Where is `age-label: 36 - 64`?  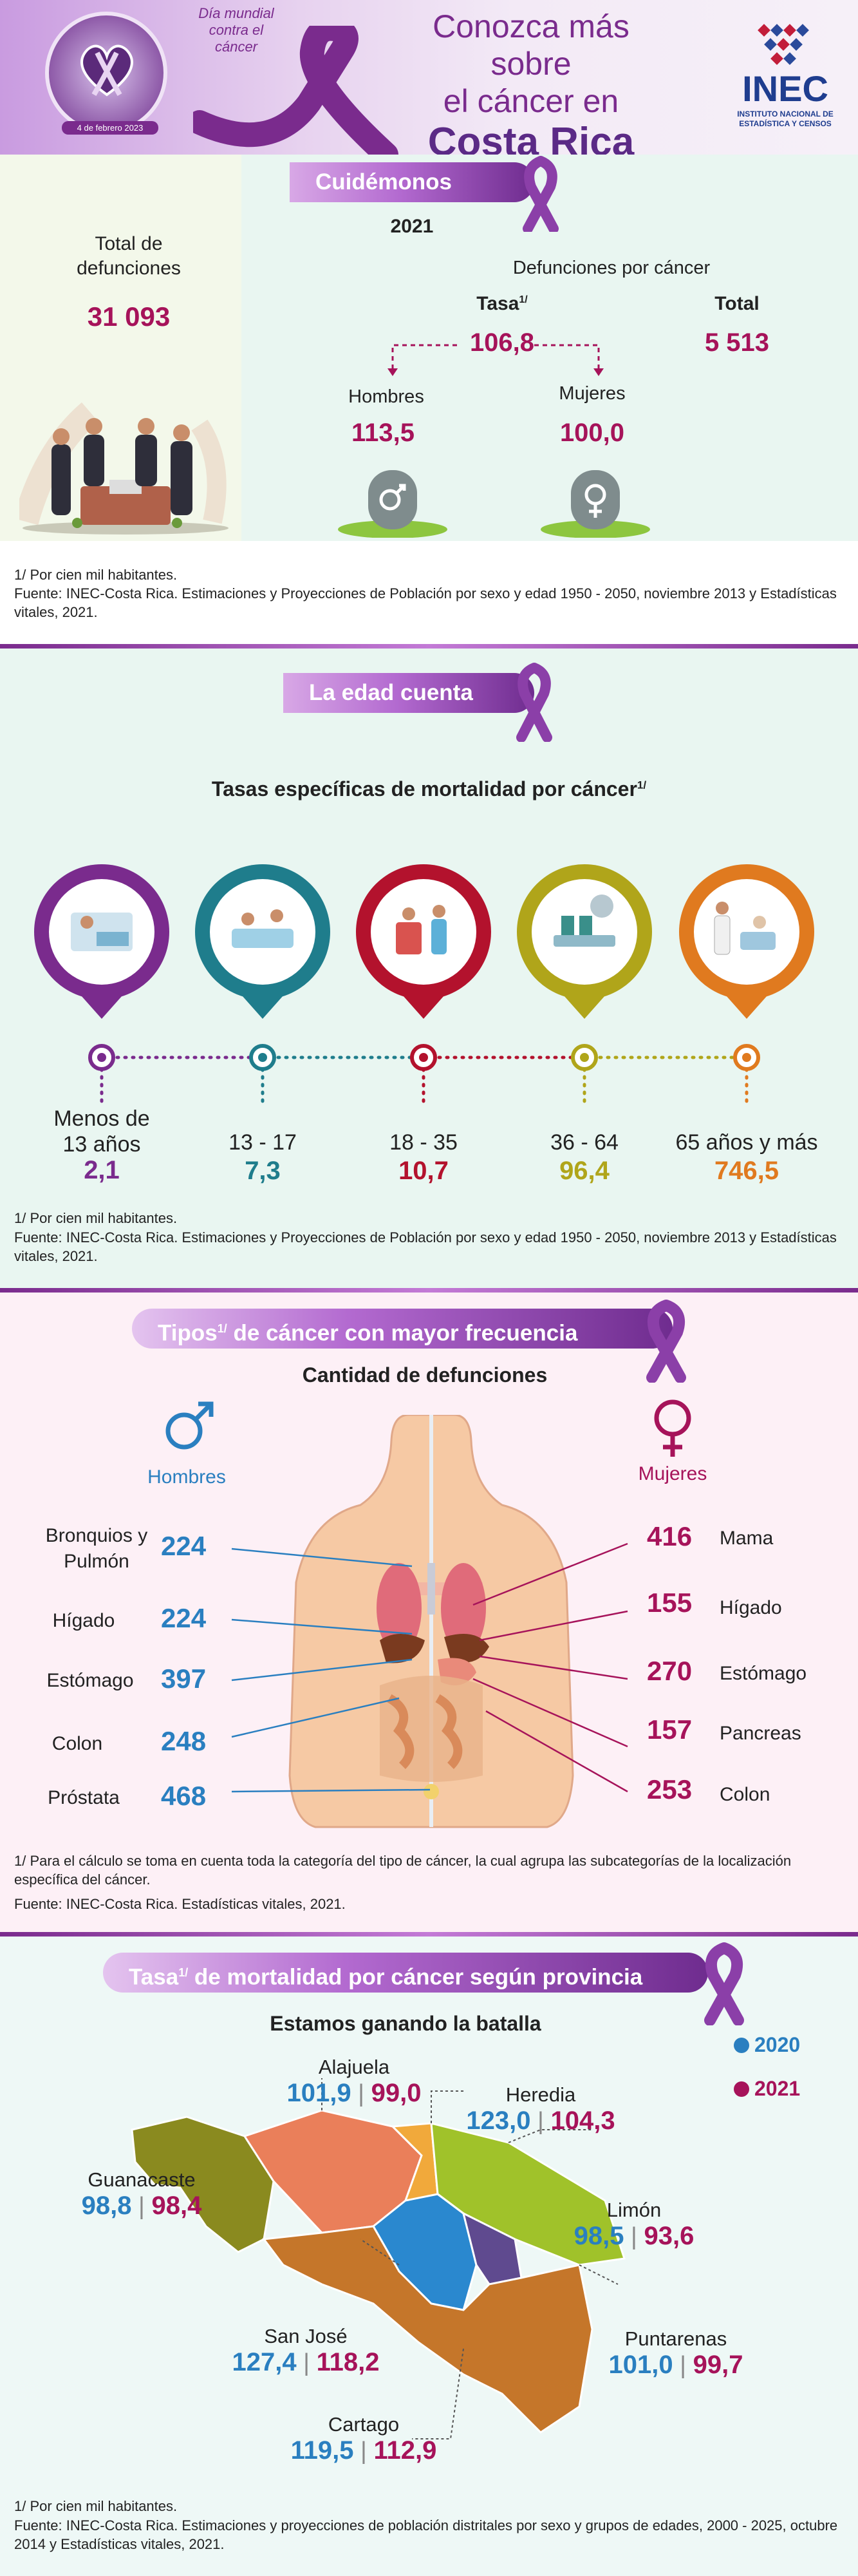 age-label: 36 - 64 is located at coordinates (584, 1142).